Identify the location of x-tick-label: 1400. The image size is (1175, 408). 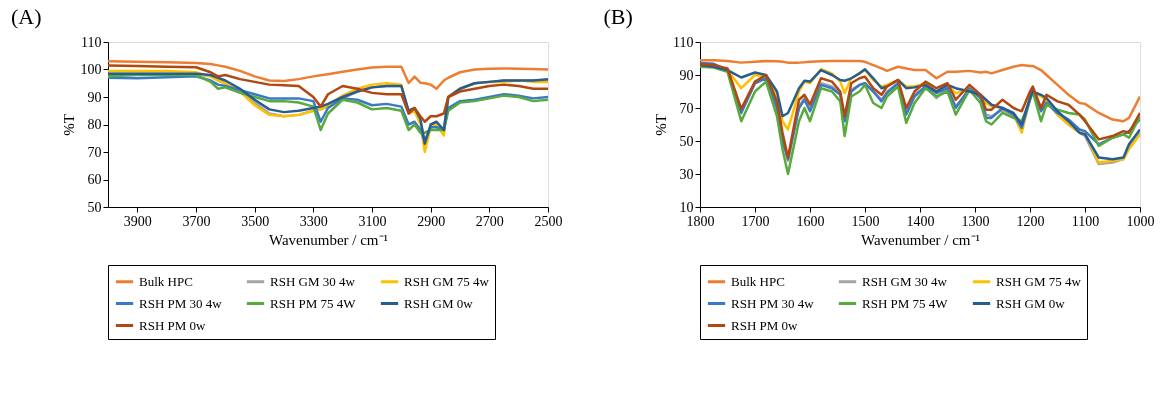
(920, 221).